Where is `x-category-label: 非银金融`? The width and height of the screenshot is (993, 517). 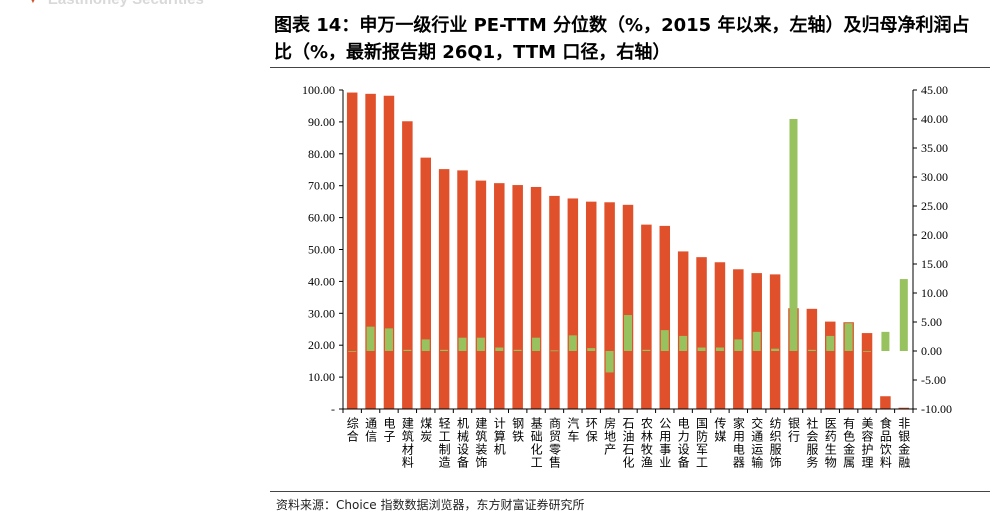 x-category-label: 非银金融 is located at coordinates (904, 443).